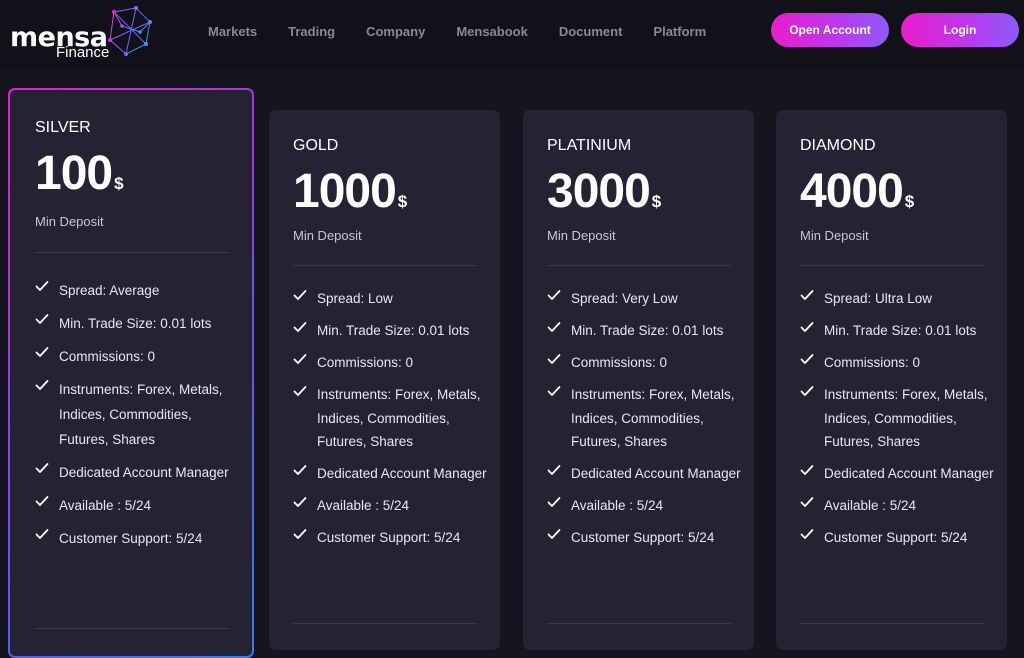 This screenshot has width=1024, height=658. Describe the element at coordinates (63, 127) in the screenshot. I see `plan-tier: SILVER` at that location.